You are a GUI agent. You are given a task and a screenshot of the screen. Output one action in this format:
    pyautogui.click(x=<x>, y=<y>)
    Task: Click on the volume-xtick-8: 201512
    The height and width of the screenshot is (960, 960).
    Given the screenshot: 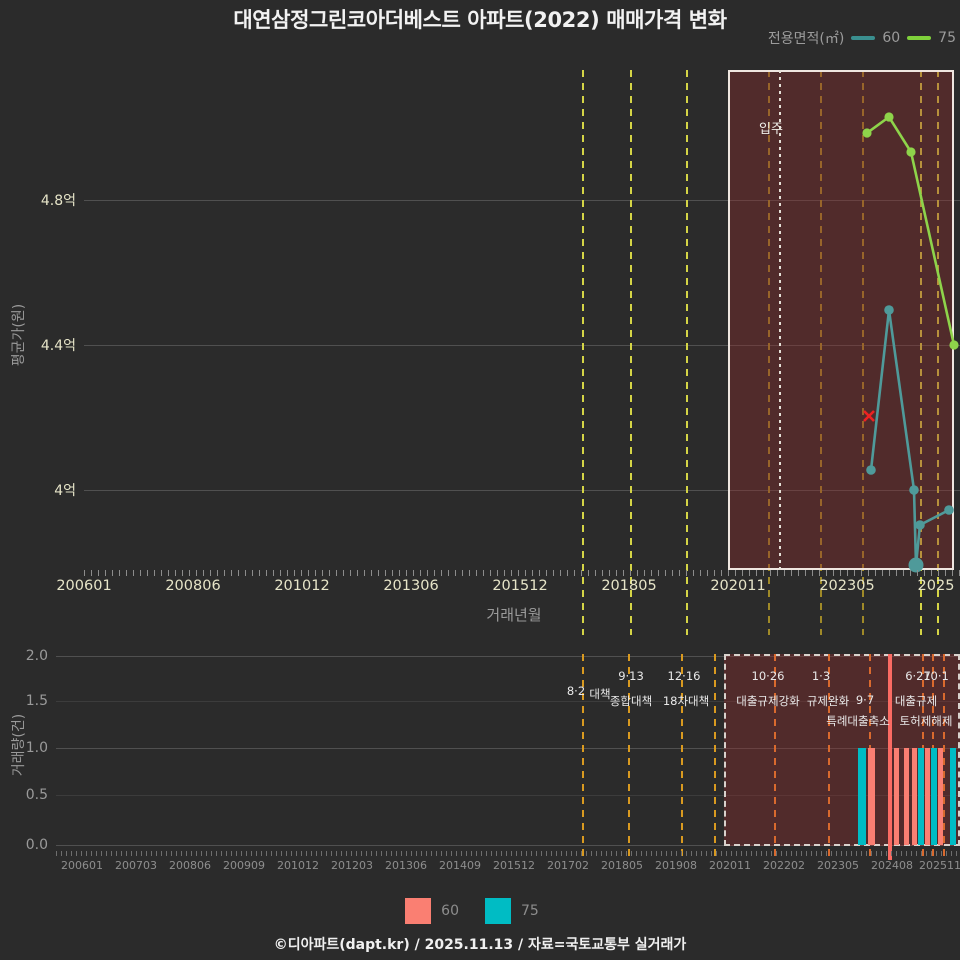 What is the action you would take?
    pyautogui.click(x=514, y=865)
    